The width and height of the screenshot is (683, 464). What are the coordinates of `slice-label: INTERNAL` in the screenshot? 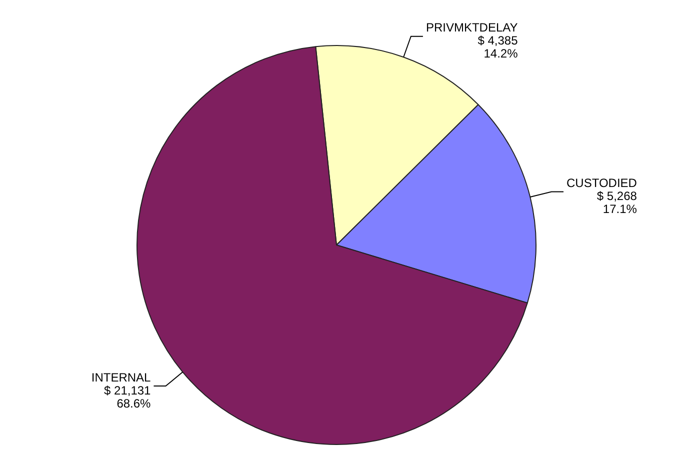 It's located at (121, 377).